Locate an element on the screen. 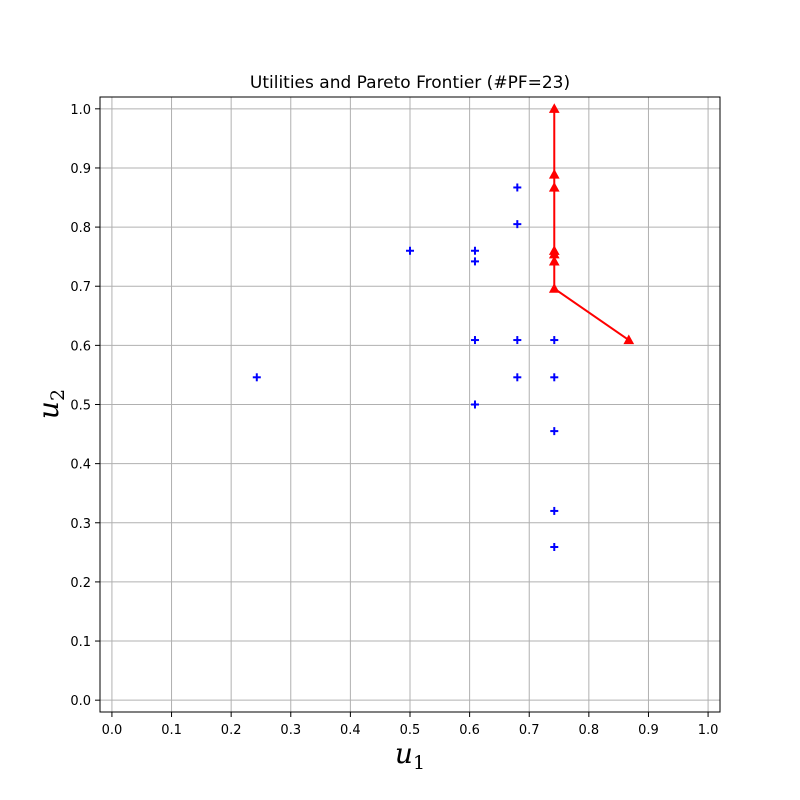 The image size is (800, 800). y-axis-ticks: 0.0 0.1 0.2 0.3 0.4 0.5 0.6 0.7 0.8 0.9 1.0 is located at coordinates (85, 406).